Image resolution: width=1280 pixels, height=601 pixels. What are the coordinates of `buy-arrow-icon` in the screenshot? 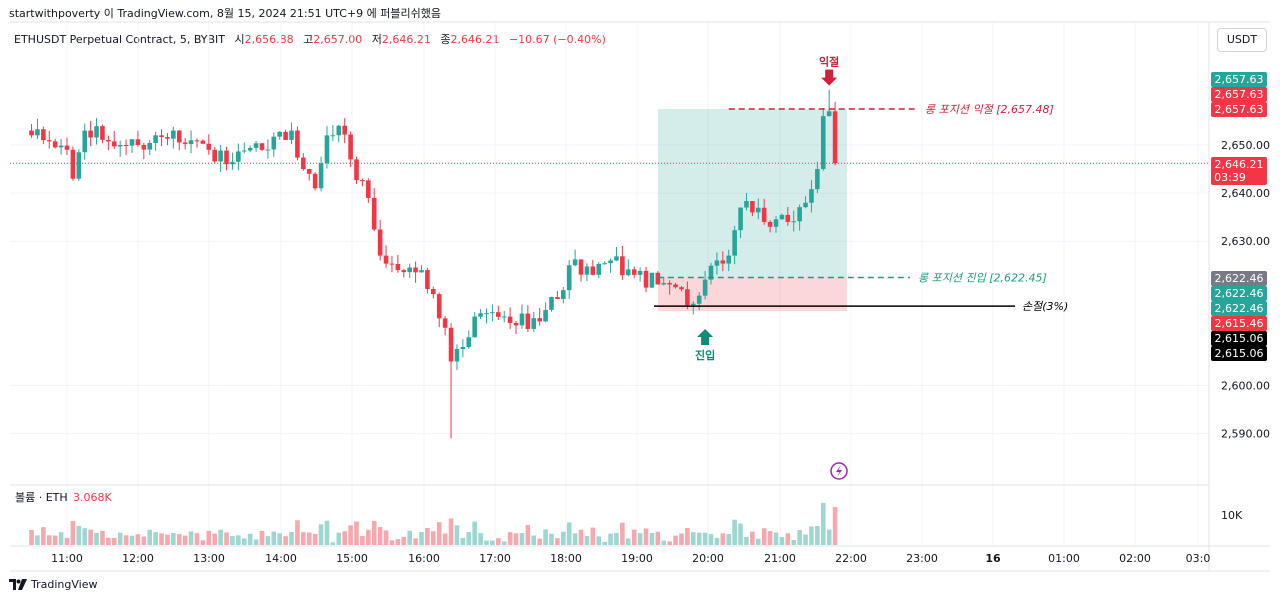 It's located at (705, 336).